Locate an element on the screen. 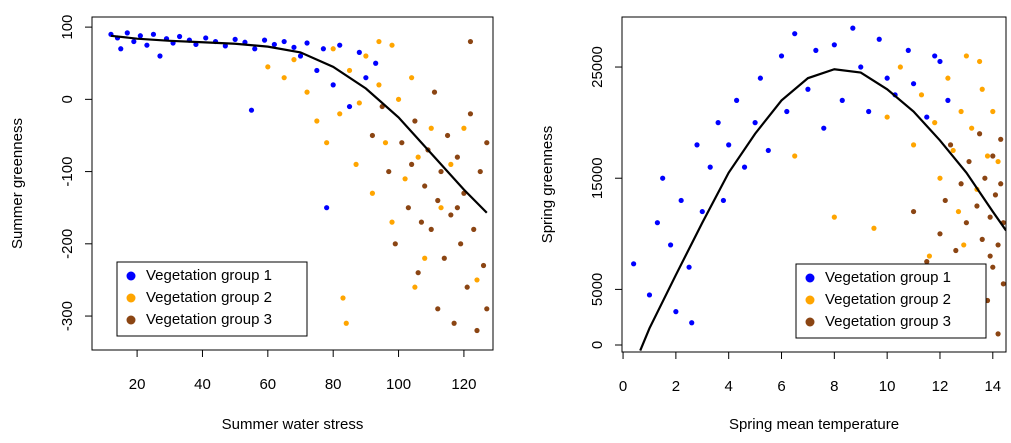  y-tick-label: 5000 is located at coordinates (597, 289).